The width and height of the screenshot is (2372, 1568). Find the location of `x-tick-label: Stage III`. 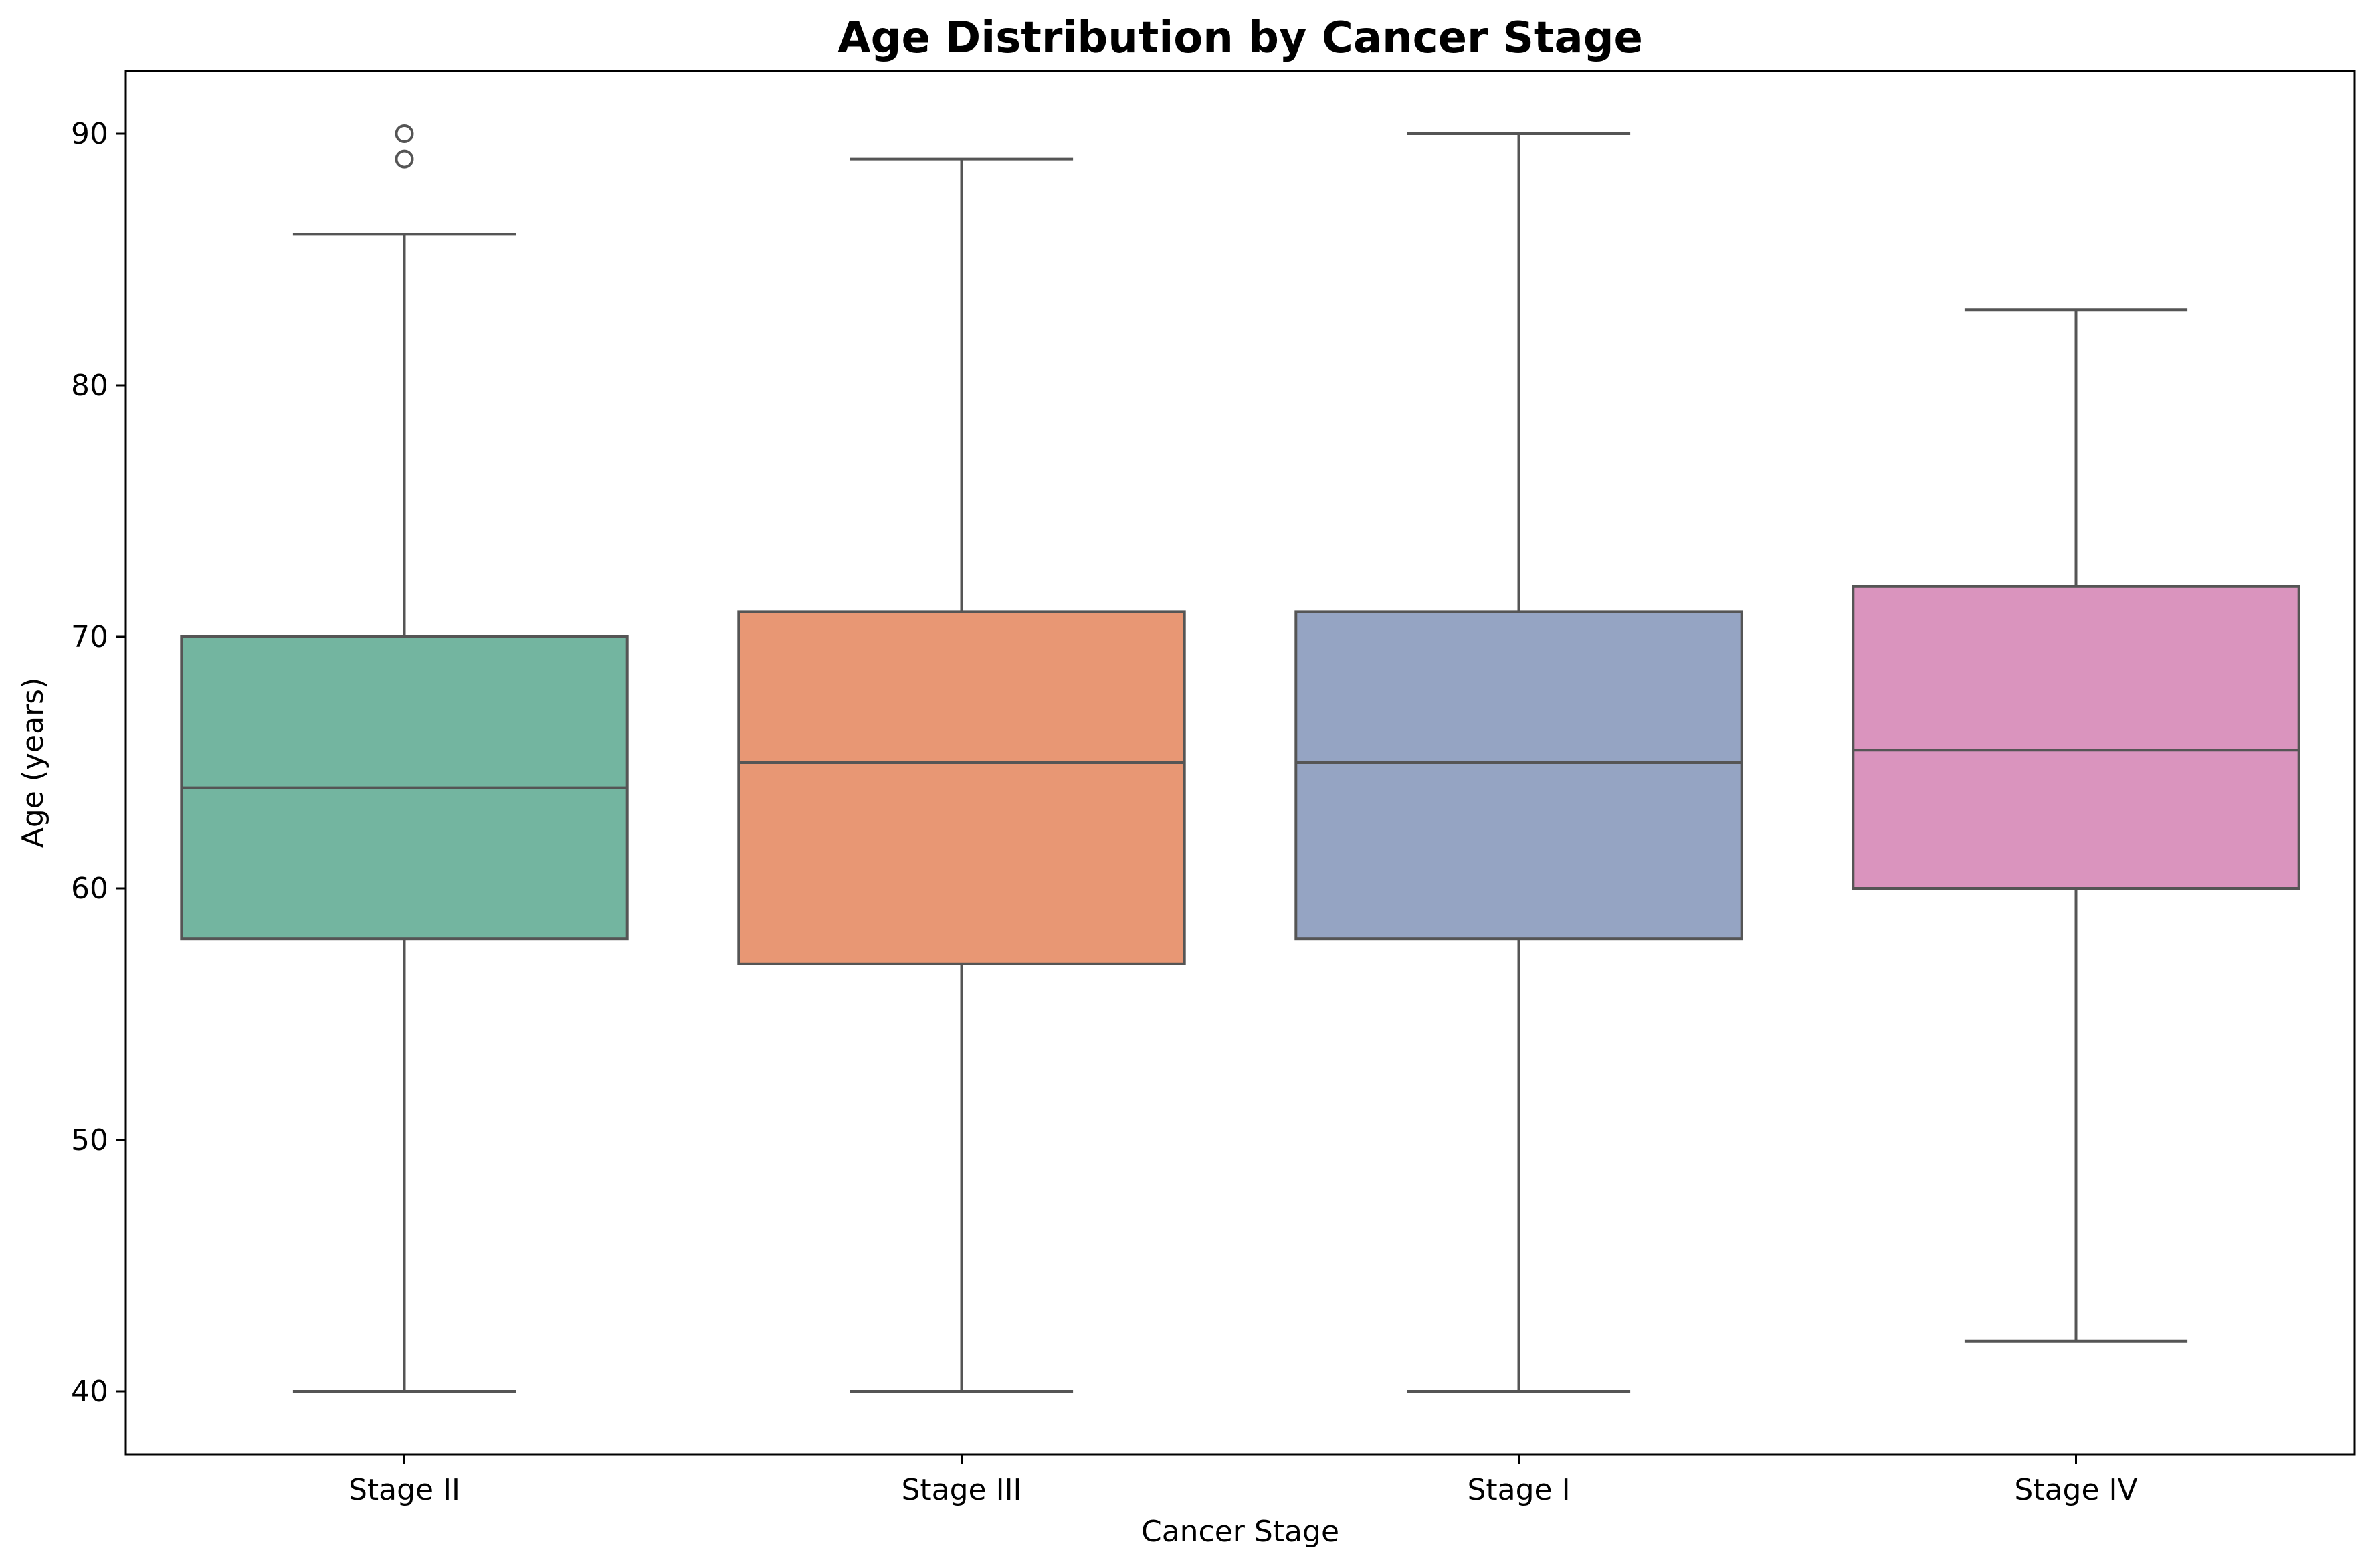

x-tick-label: Stage III is located at coordinates (961, 1490).